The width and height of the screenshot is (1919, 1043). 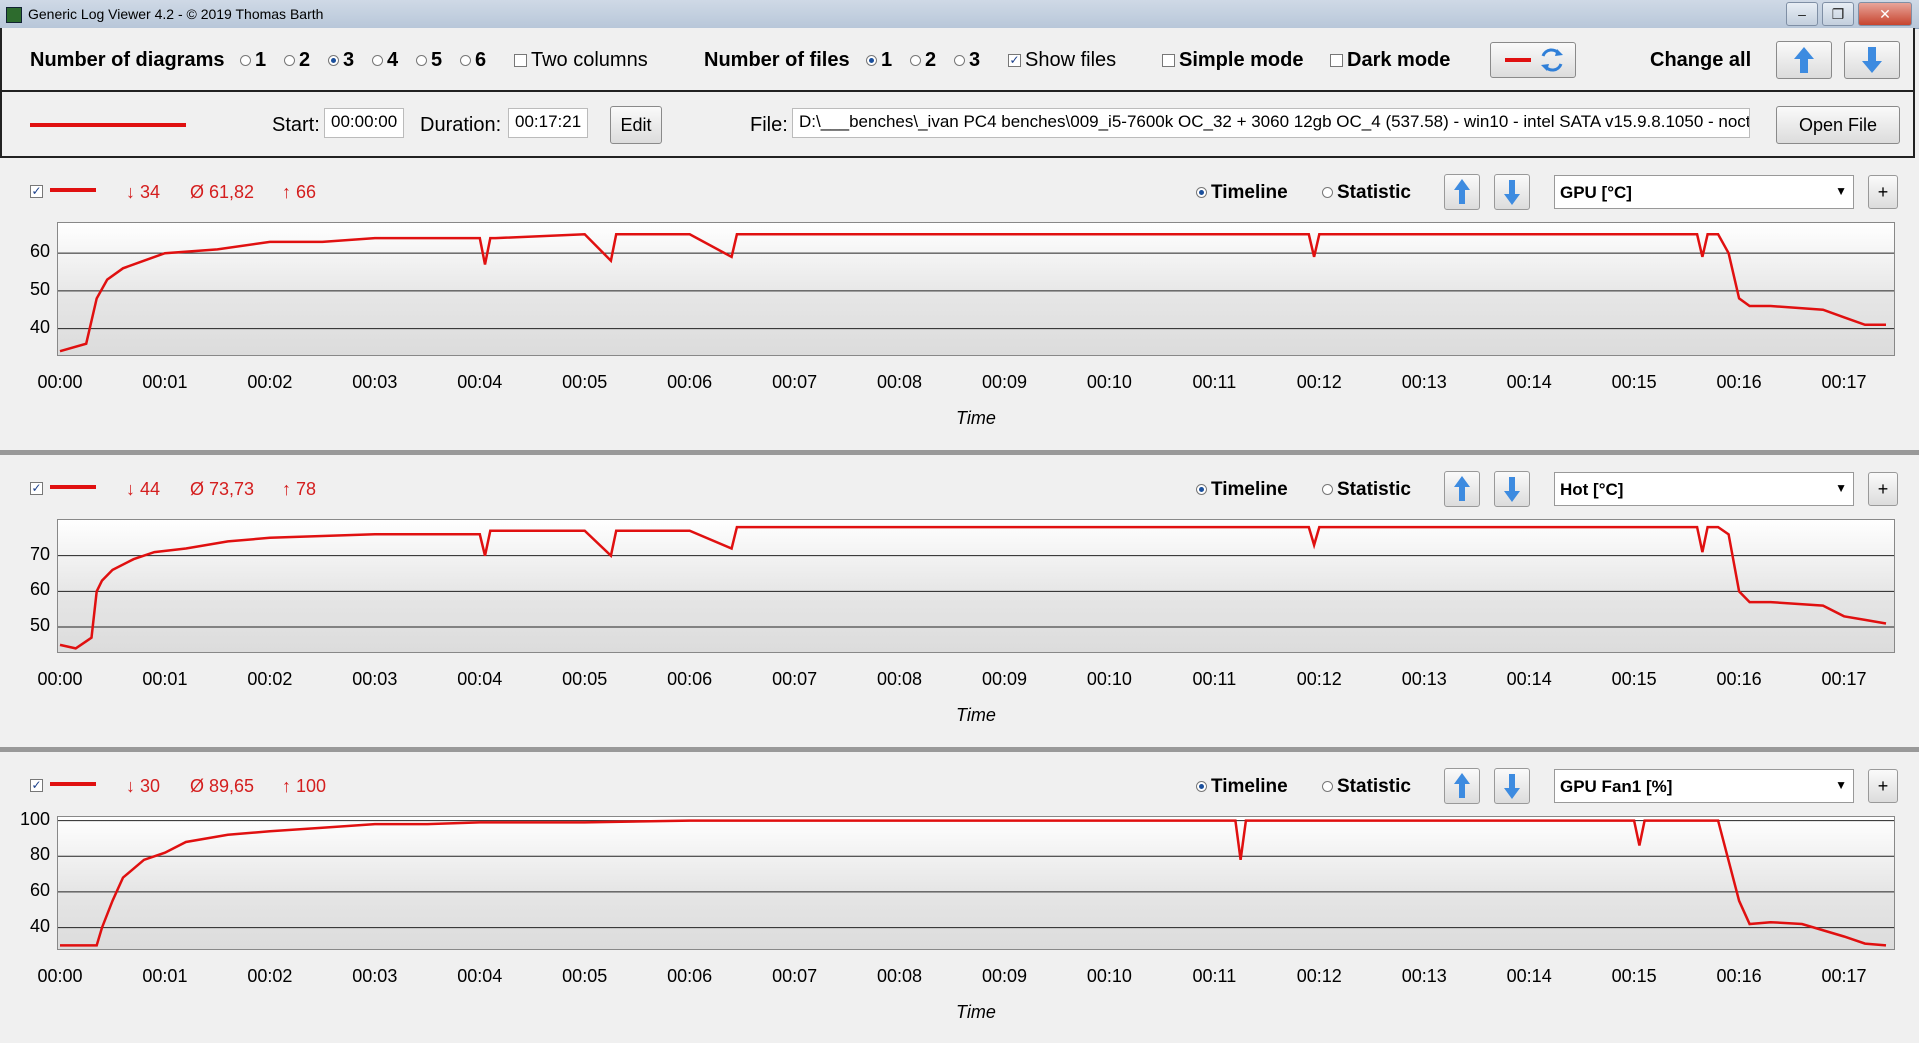 What do you see at coordinates (1838, 14) in the screenshot?
I see `maximize-button: ❐` at bounding box center [1838, 14].